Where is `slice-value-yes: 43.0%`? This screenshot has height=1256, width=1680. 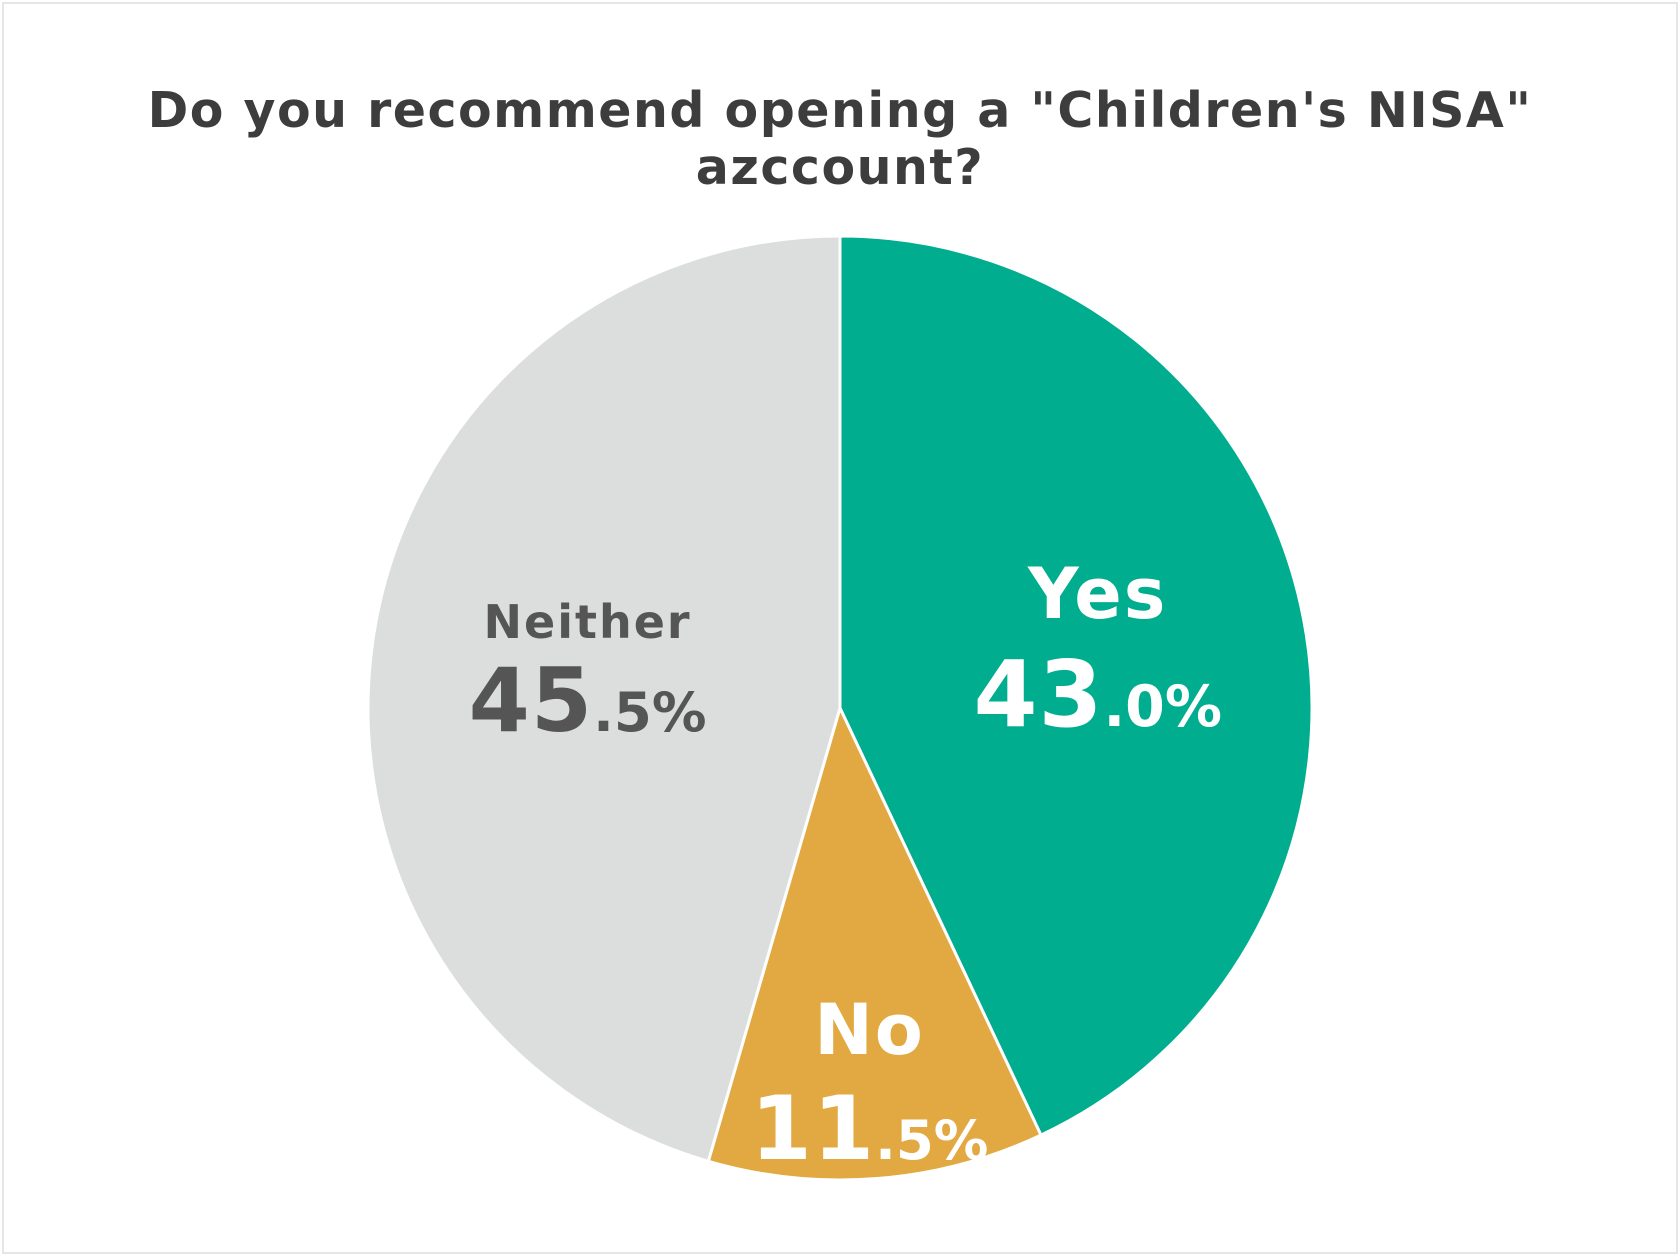 slice-value-yes: 43.0% is located at coordinates (1097, 694).